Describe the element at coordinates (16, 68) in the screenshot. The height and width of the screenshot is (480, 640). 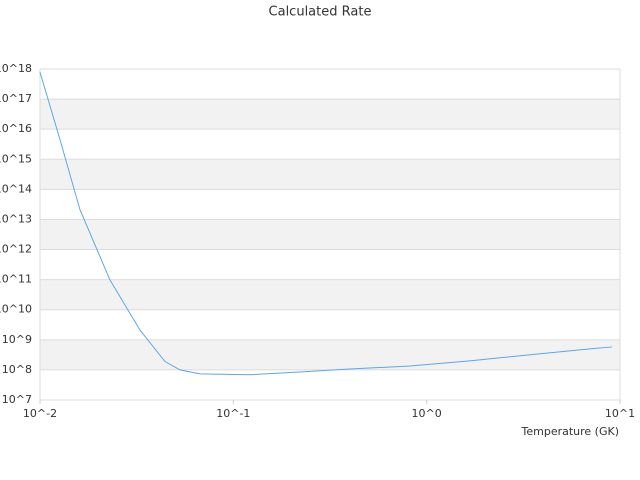
I see `y-tick-label: 10^18` at that location.